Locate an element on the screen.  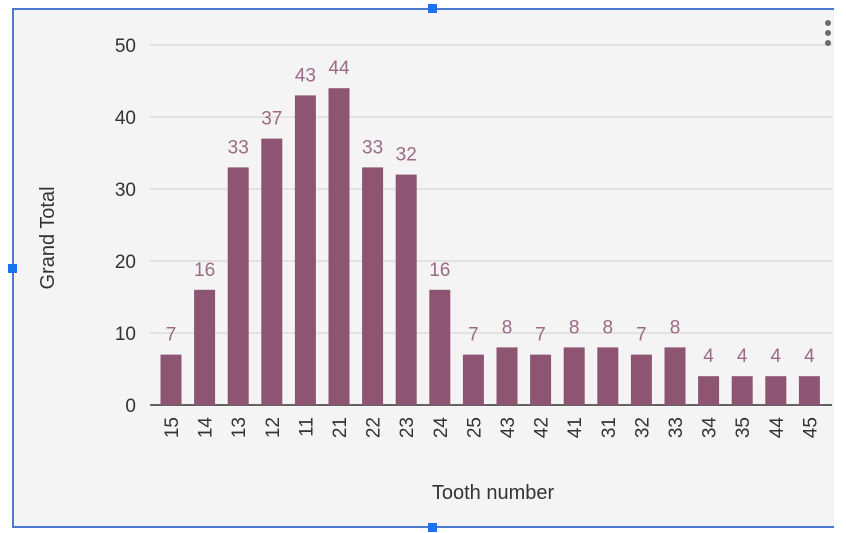
x-tick-label: 23 is located at coordinates (407, 427).